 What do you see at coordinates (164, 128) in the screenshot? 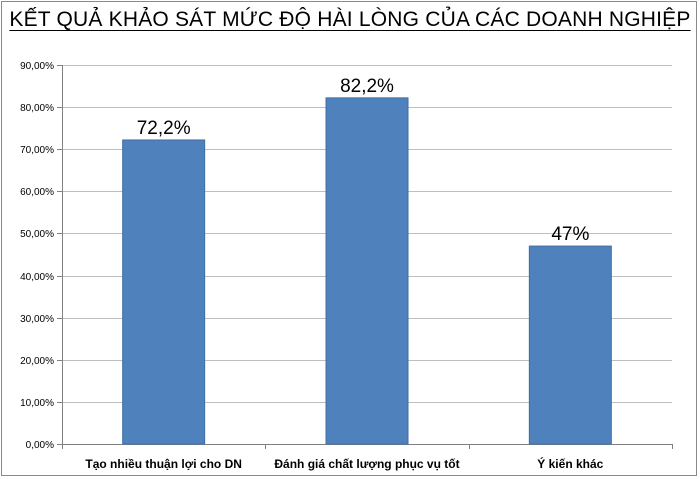
I see `data-label: 72,2%` at bounding box center [164, 128].